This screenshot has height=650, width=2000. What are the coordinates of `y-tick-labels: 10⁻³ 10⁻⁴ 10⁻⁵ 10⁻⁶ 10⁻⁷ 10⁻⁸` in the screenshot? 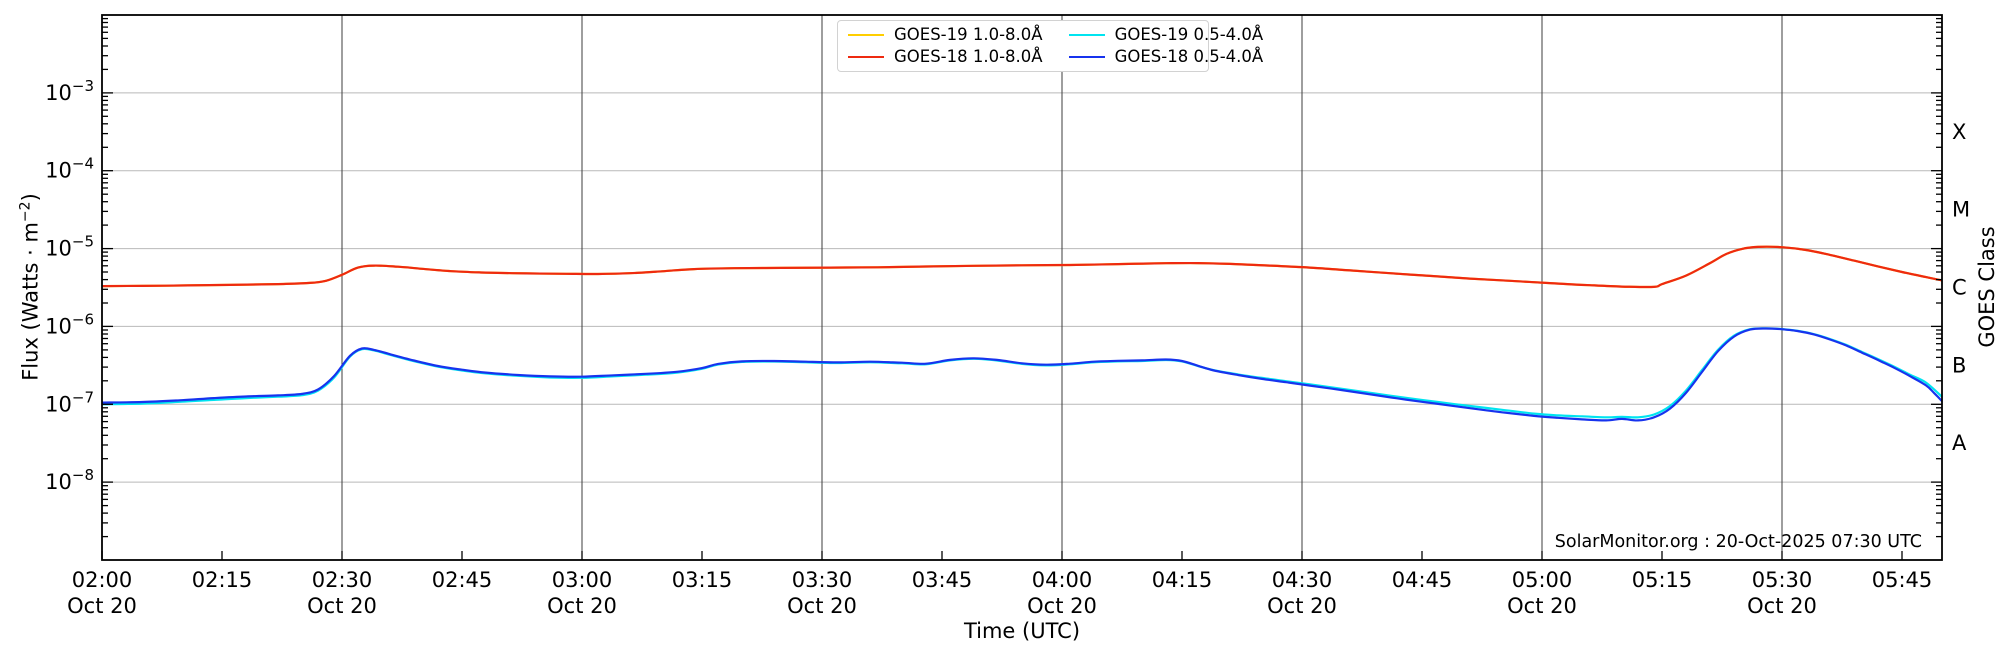 It's located at (69, 285).